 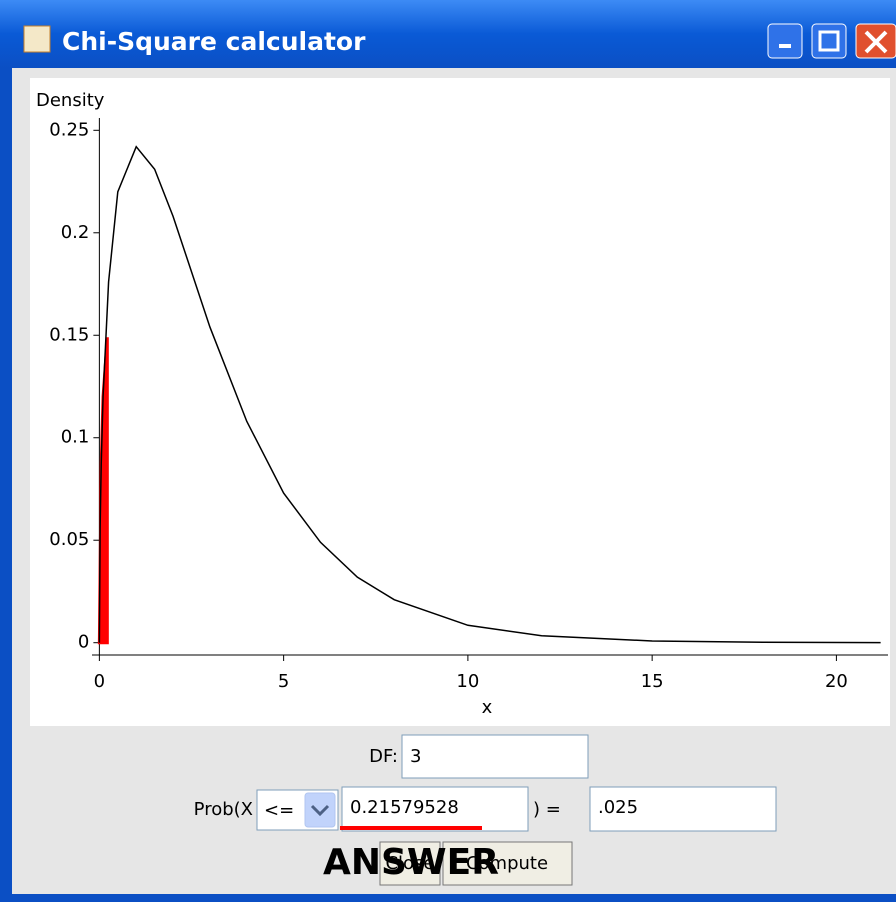 I want to click on y-tick-label: 0.15, so click(x=69, y=334).